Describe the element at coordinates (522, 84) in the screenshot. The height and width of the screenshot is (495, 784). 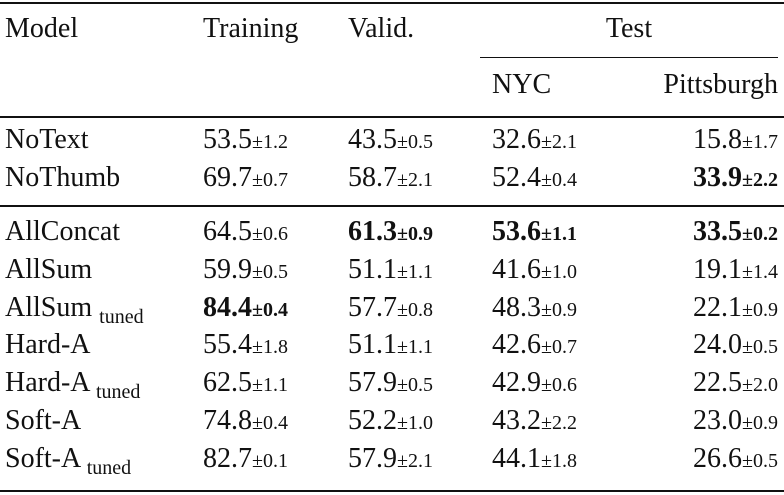
I see `header-nyc: NYC` at that location.